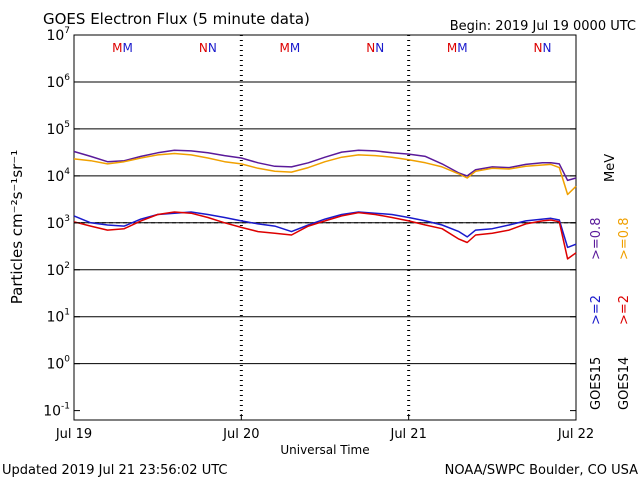 The width and height of the screenshot is (640, 480). What do you see at coordinates (610, 168) in the screenshot?
I see `legend-unit: MeV` at bounding box center [610, 168].